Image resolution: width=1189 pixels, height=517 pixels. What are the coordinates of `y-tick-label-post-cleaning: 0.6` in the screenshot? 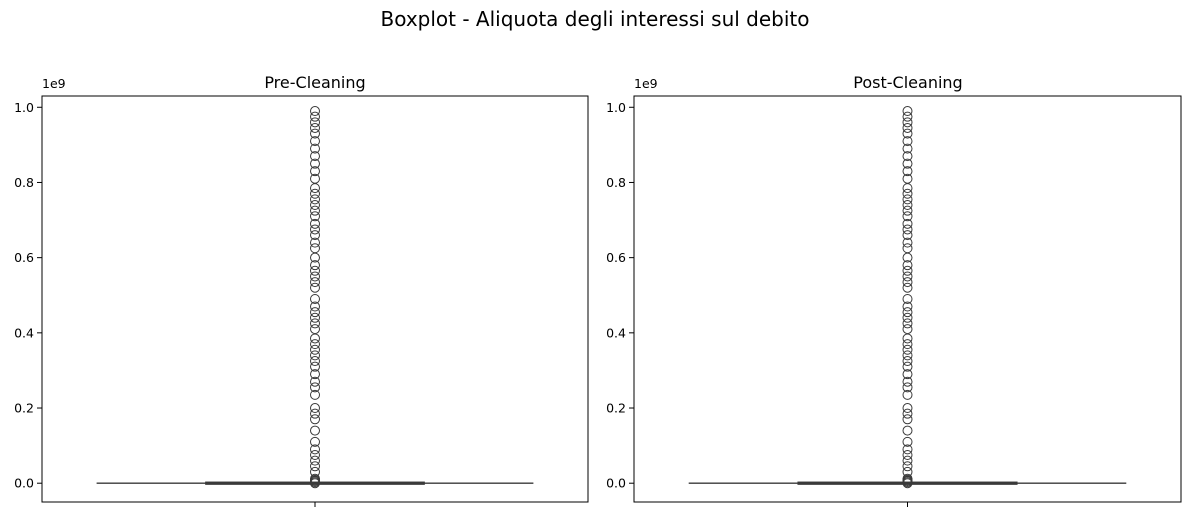 It's located at (616, 257).